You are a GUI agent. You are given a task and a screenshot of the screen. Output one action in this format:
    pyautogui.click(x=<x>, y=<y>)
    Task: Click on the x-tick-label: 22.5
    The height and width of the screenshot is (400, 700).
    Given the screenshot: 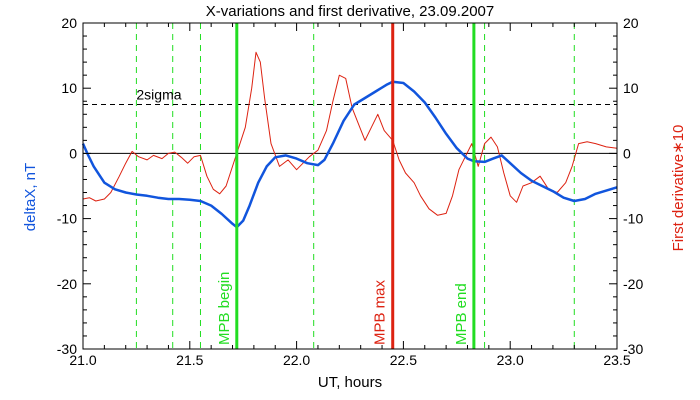 What is the action you would take?
    pyautogui.click(x=403, y=360)
    